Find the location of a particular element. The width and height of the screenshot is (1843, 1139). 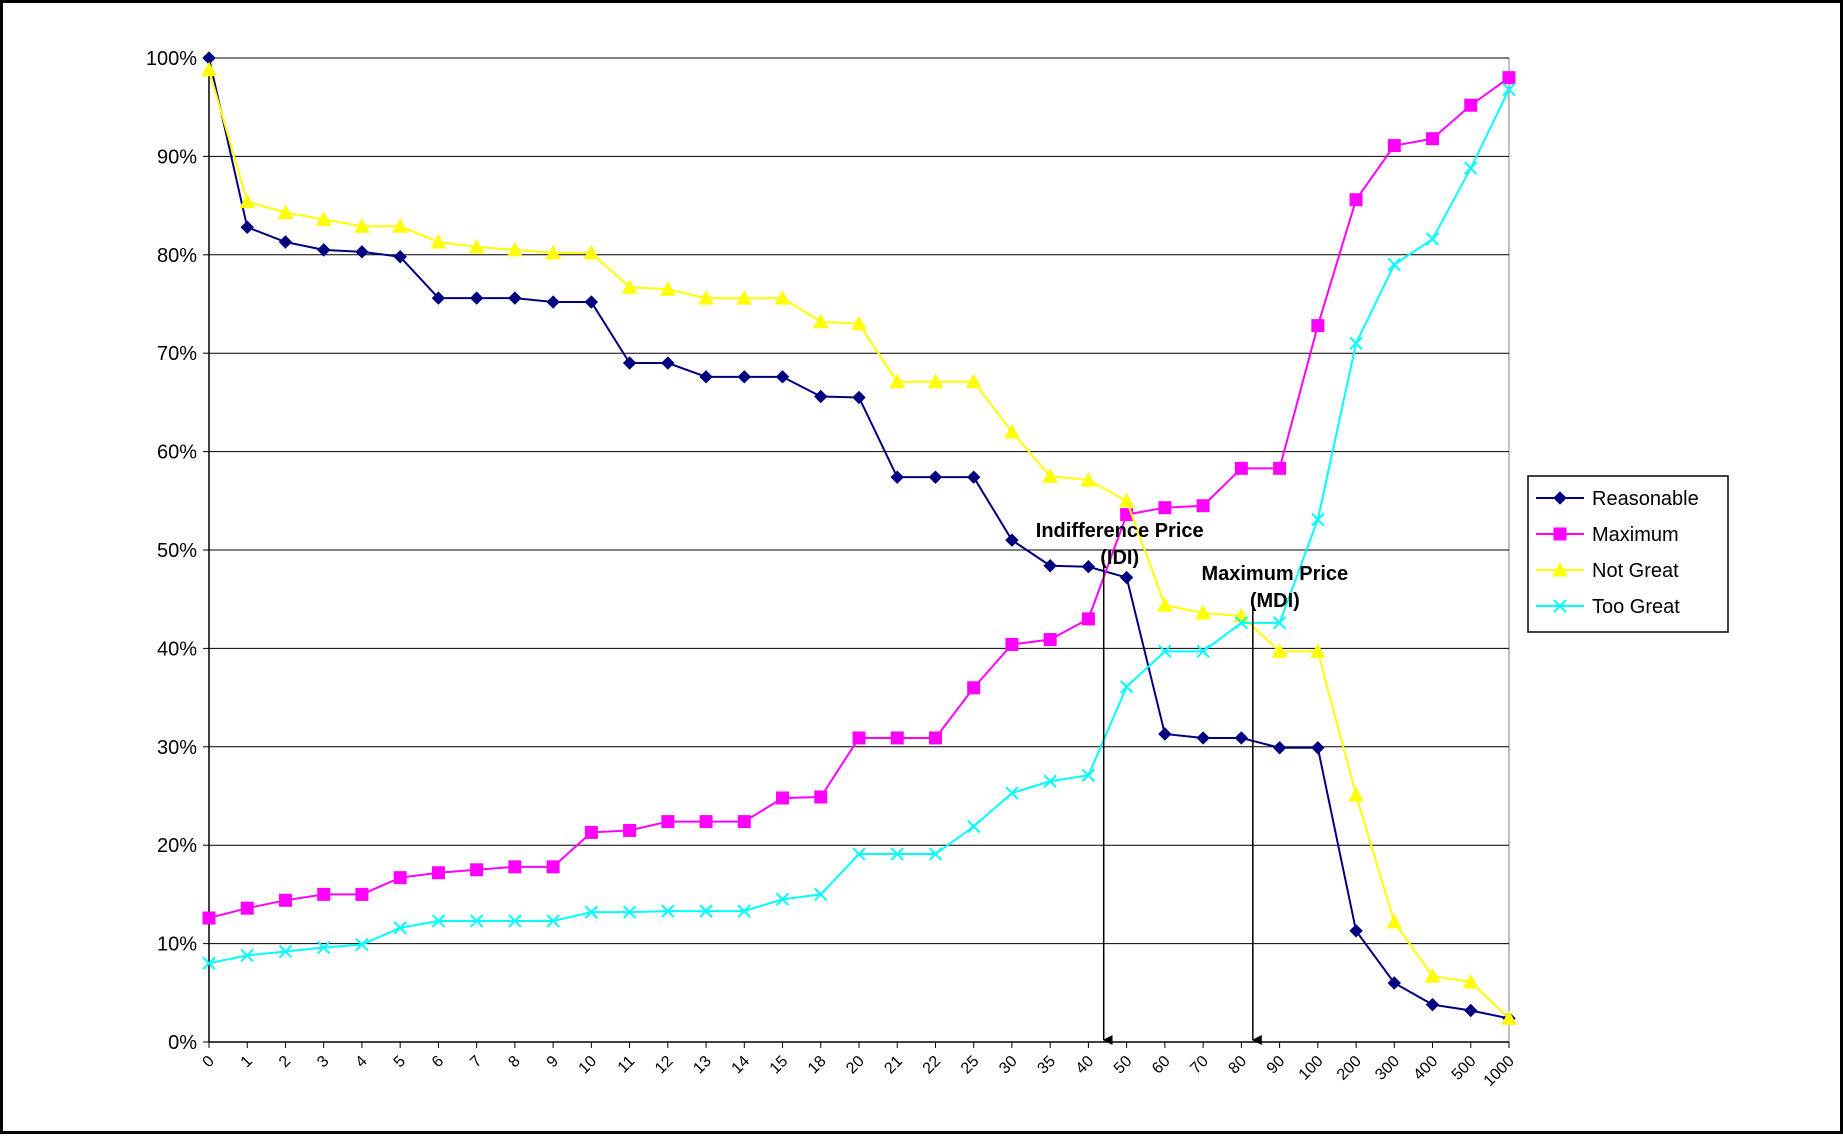

annotation-subtitle: (MDI) is located at coordinates (1275, 601).